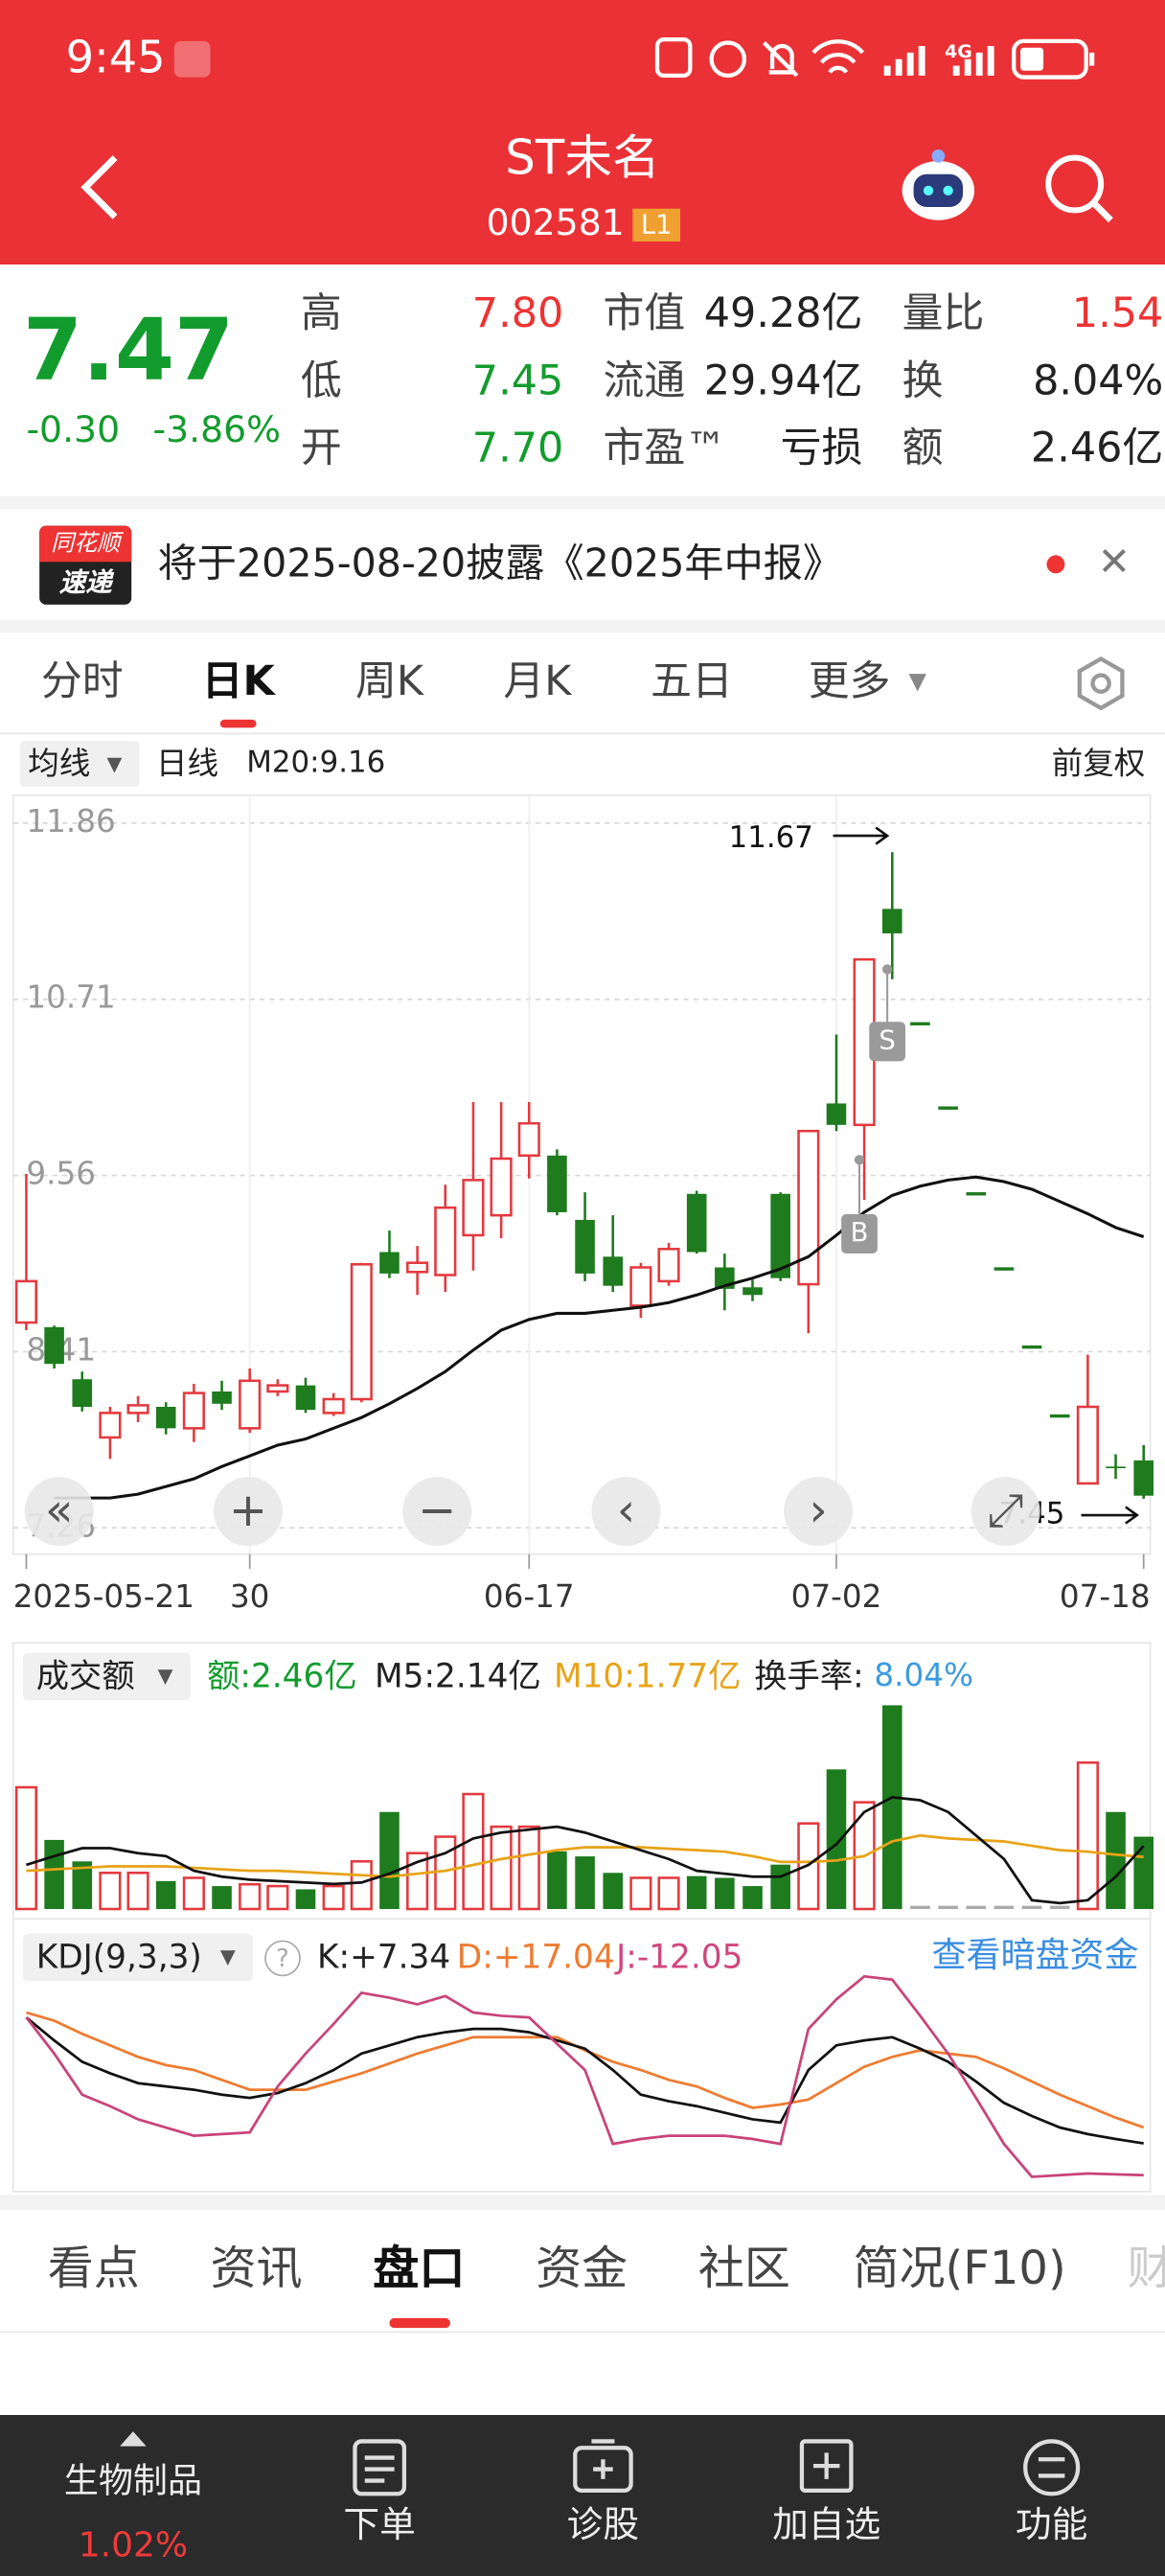  I want to click on status-network: 4G, so click(959, 51).